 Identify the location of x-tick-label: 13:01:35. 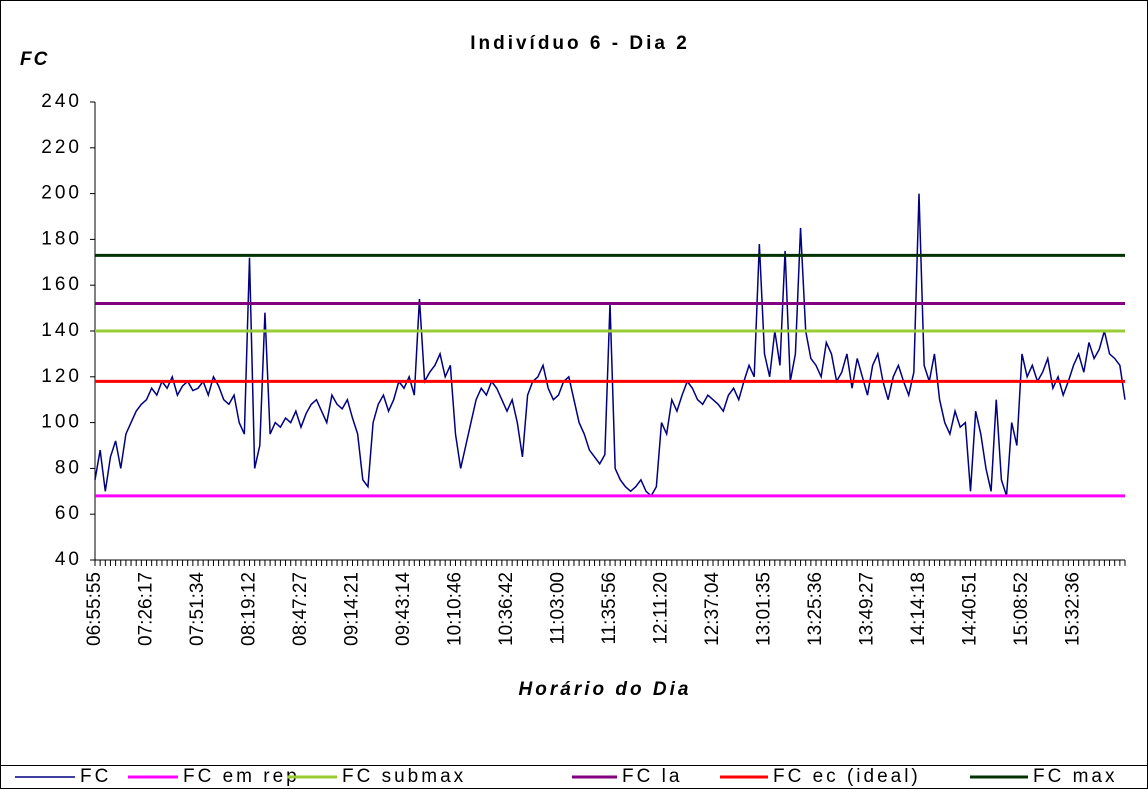
(764, 609).